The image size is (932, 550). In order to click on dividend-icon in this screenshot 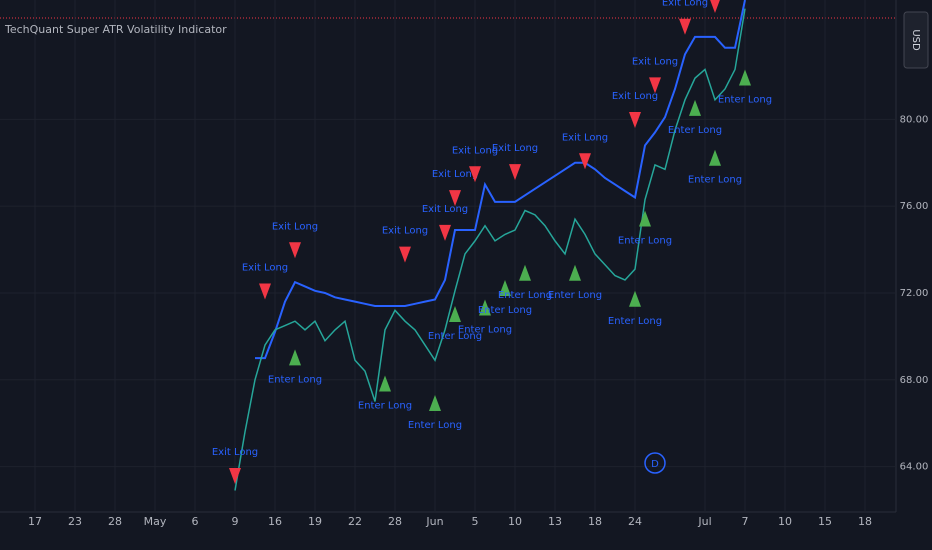, I will do `click(655, 463)`.